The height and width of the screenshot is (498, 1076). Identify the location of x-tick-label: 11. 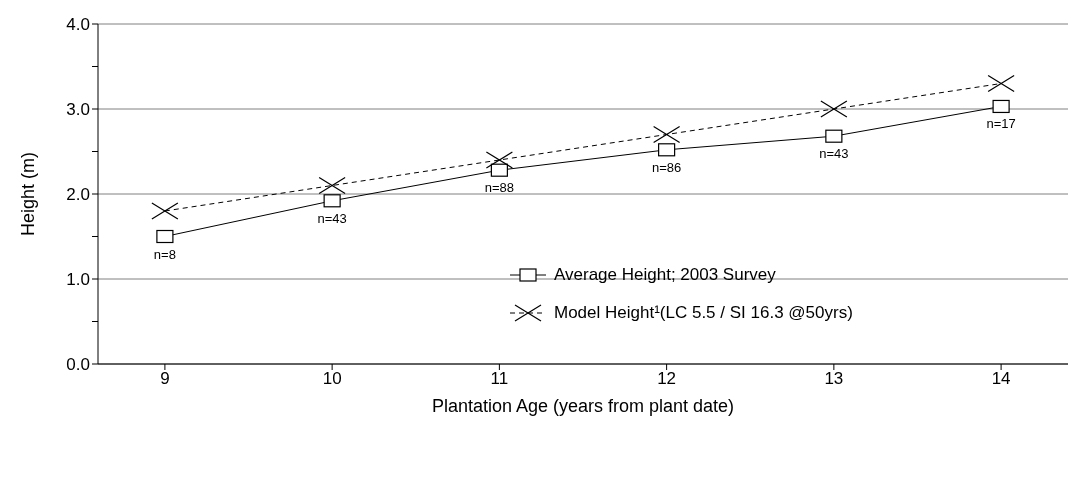
(499, 379).